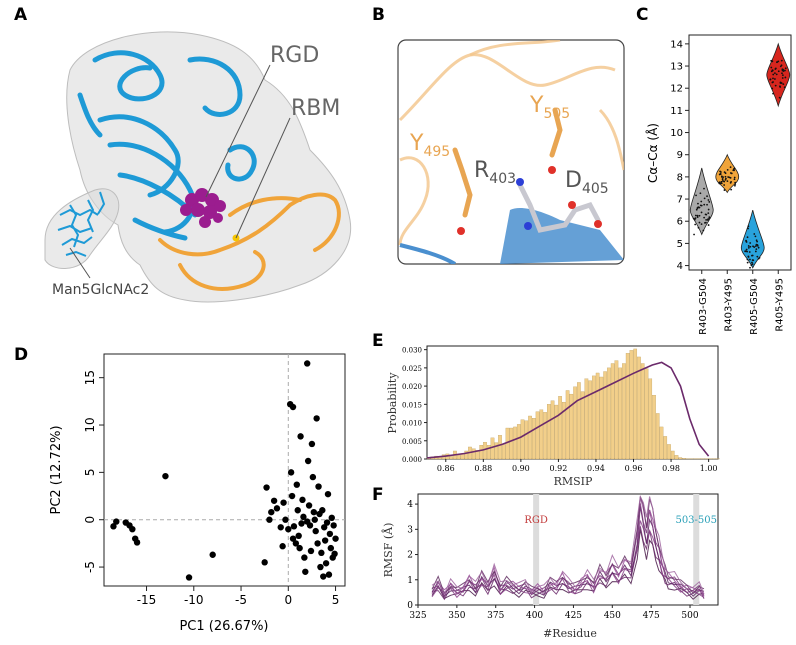  Describe the element at coordinates (100, 290) in the screenshot. I see `glycan-label: Man5GlcNAc2` at that location.